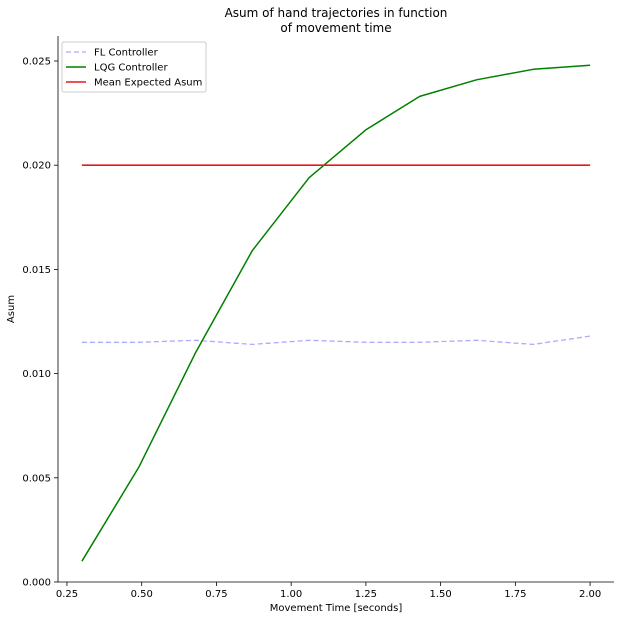 The width and height of the screenshot is (621, 620). I want to click on x-axis-label: Movement Time [seconds], so click(336, 608).